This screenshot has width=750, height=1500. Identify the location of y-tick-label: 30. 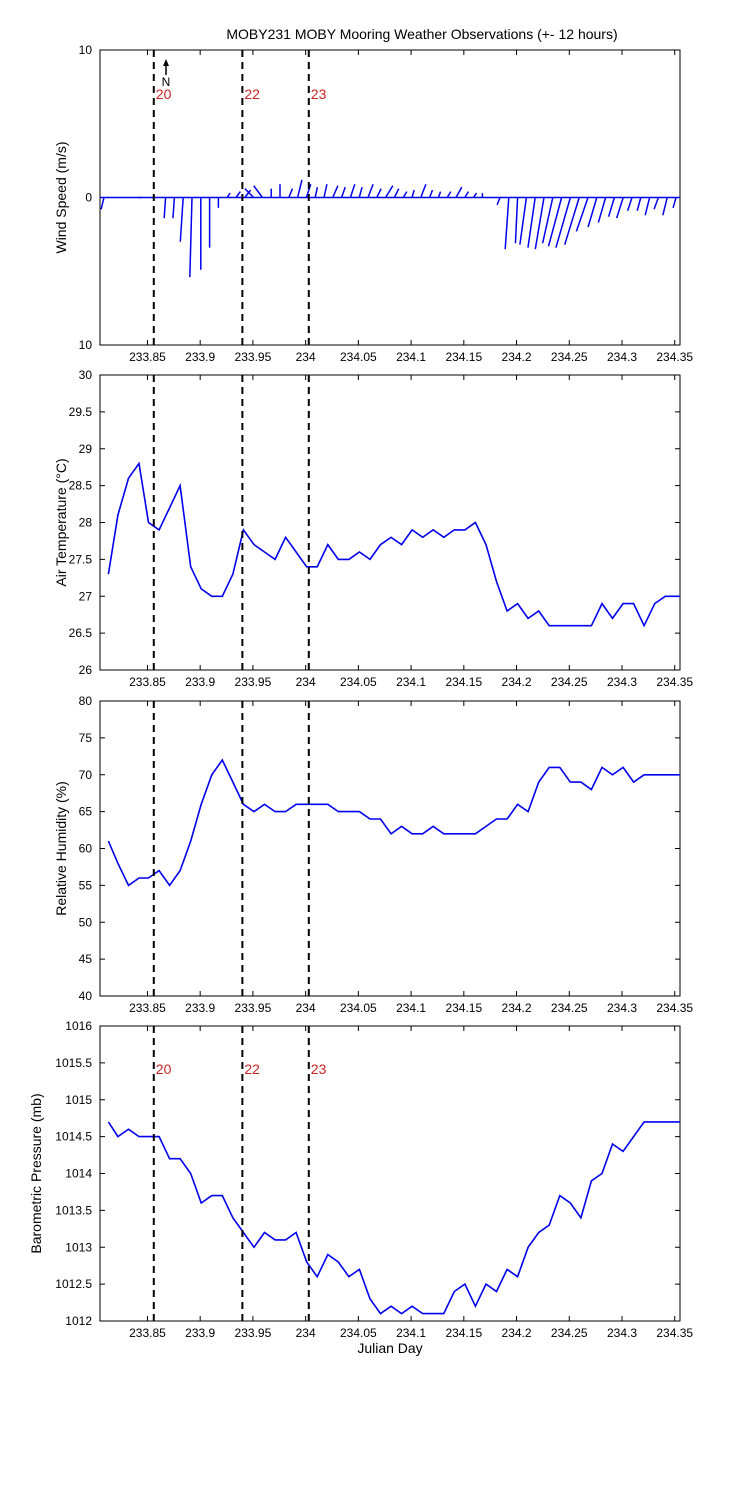
(86, 375).